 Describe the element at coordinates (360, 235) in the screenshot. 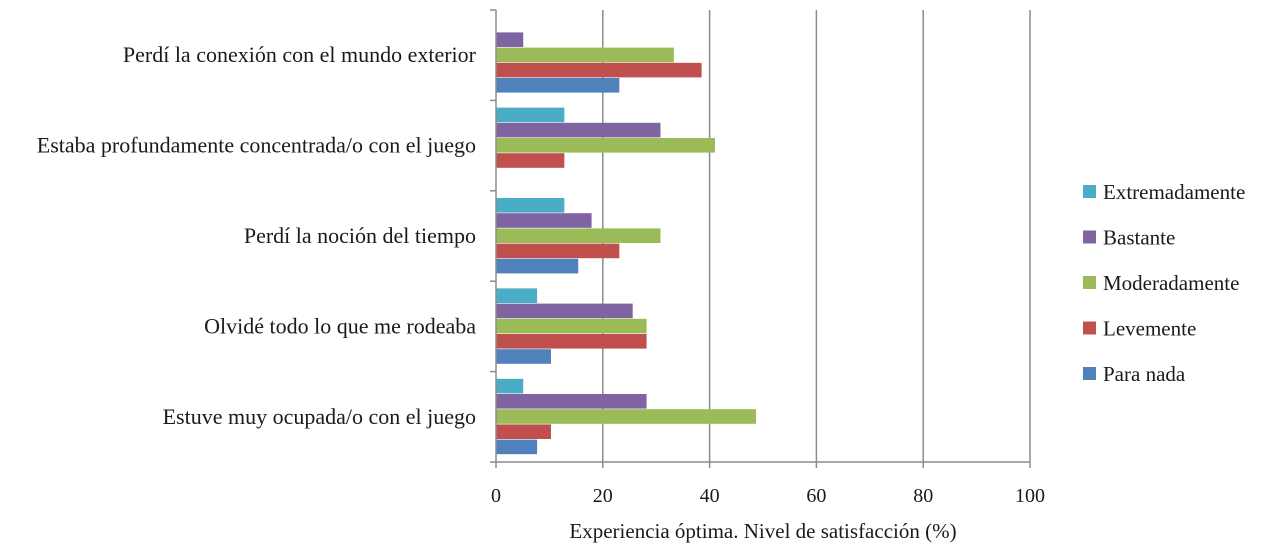

I see `category-label: Perdí la noción del tiempo` at that location.